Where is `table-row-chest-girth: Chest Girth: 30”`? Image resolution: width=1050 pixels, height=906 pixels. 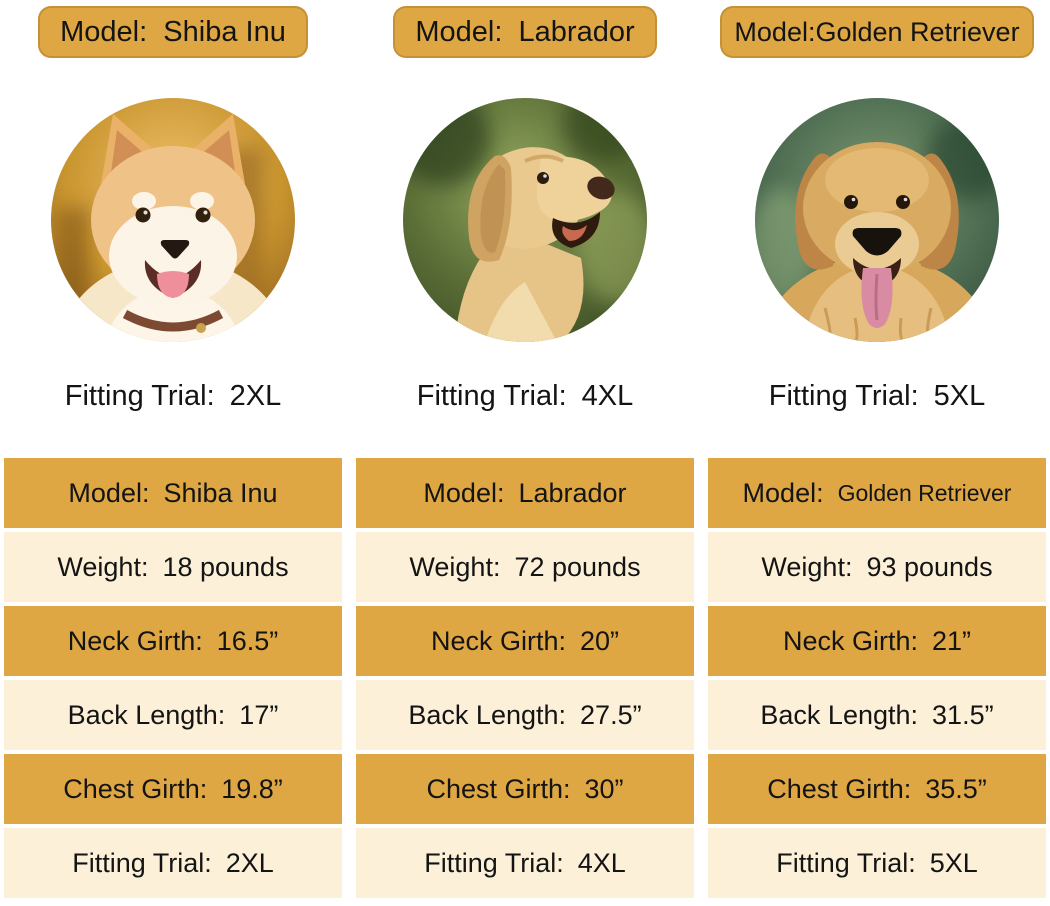 table-row-chest-girth: Chest Girth: 30” is located at coordinates (525, 789).